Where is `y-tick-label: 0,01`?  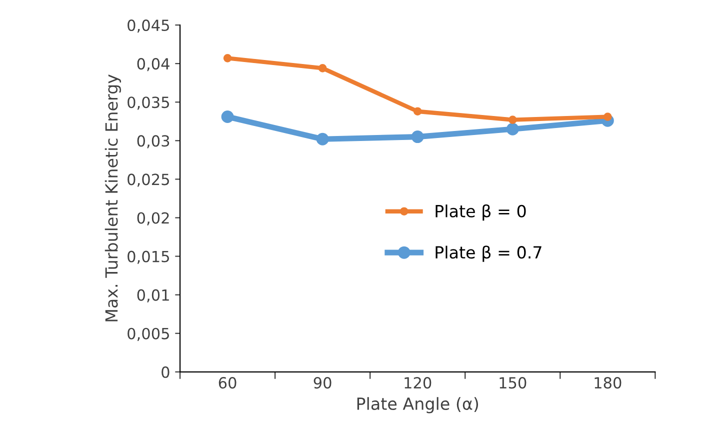
y-tick-label: 0,01 is located at coordinates (153, 295).